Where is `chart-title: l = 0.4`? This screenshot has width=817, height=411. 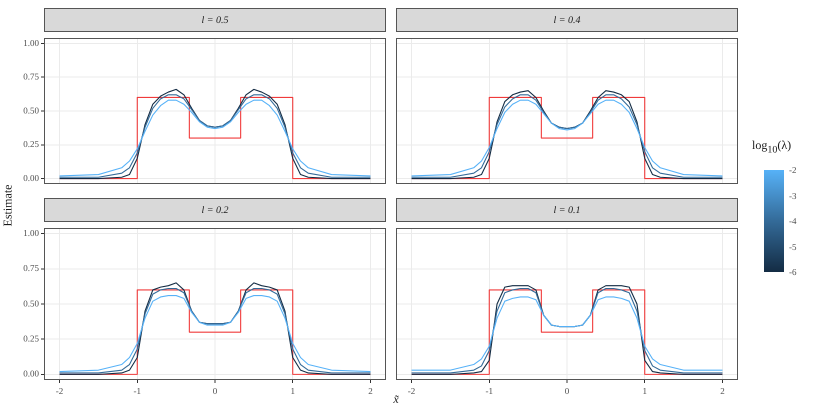
chart-title: l = 0.4 is located at coordinates (567, 20).